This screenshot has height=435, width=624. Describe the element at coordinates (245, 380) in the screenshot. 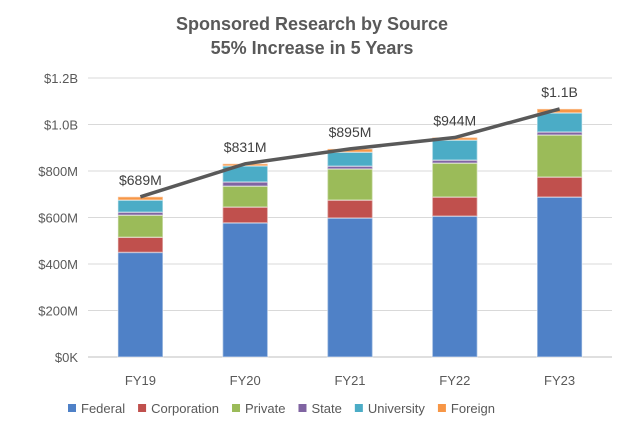

I see `x-tick-label: FY20` at that location.